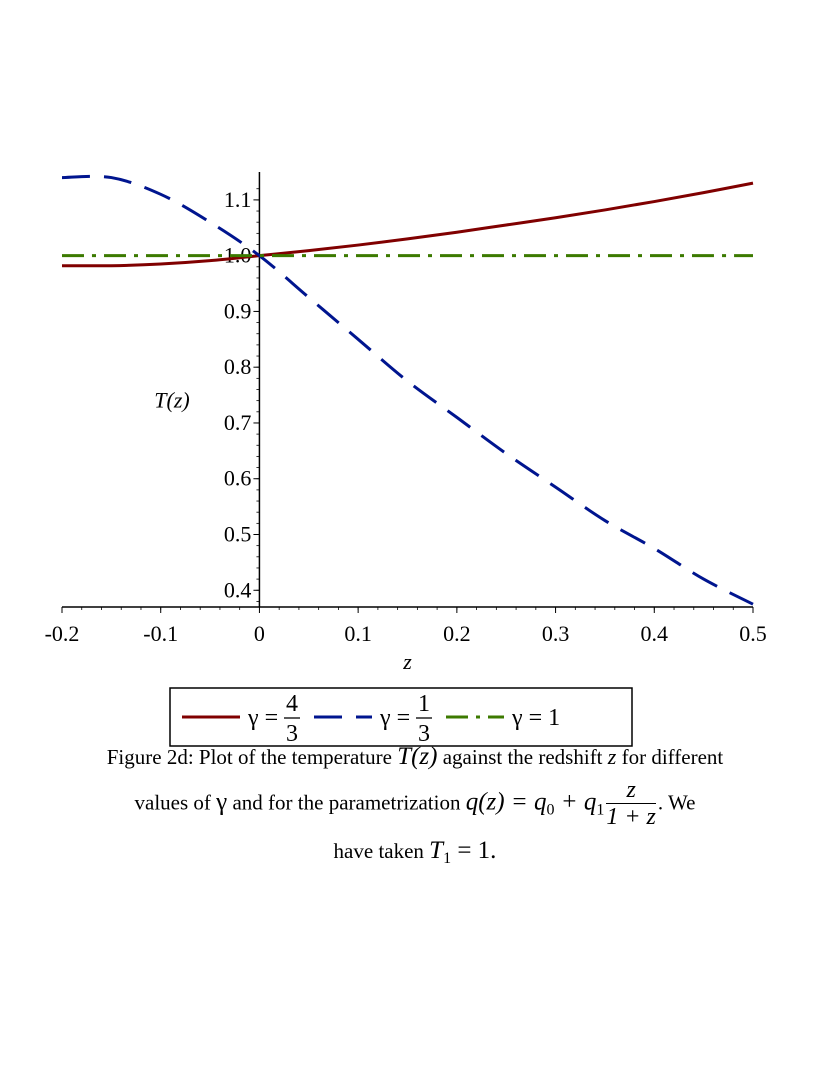 The width and height of the screenshot is (830, 1075). I want to click on legend-frac-den-1: 3, so click(424, 734).